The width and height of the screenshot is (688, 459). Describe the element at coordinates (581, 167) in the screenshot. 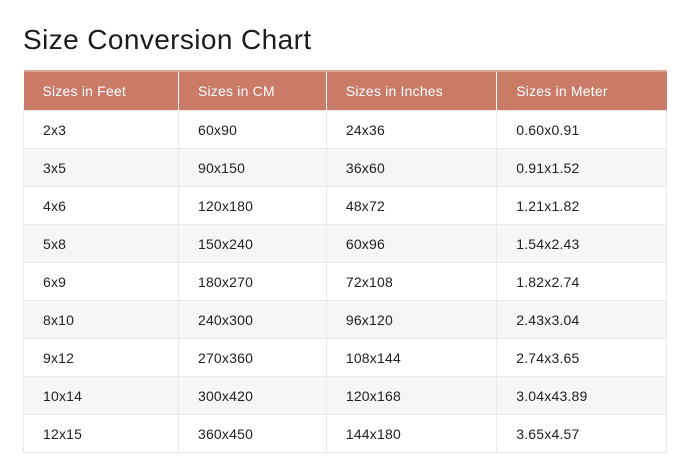

I see `table-cell: 0.91x1.52` at that location.